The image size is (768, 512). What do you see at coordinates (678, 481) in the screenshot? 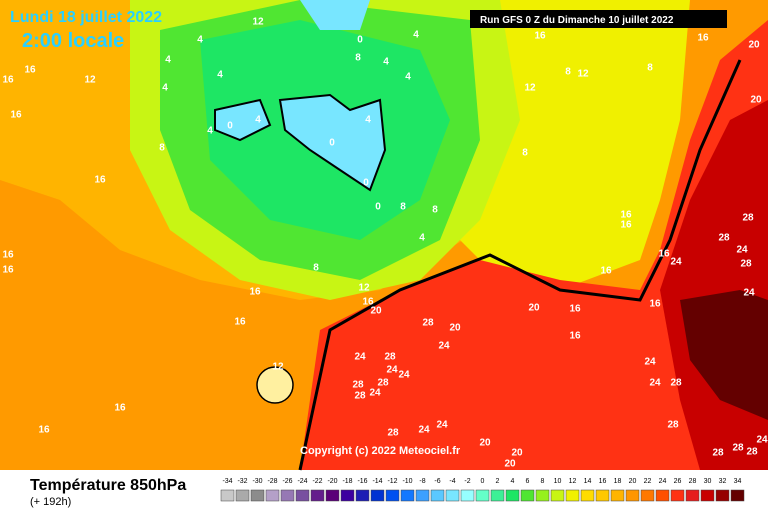
I see `scale-label: 26` at bounding box center [678, 481].